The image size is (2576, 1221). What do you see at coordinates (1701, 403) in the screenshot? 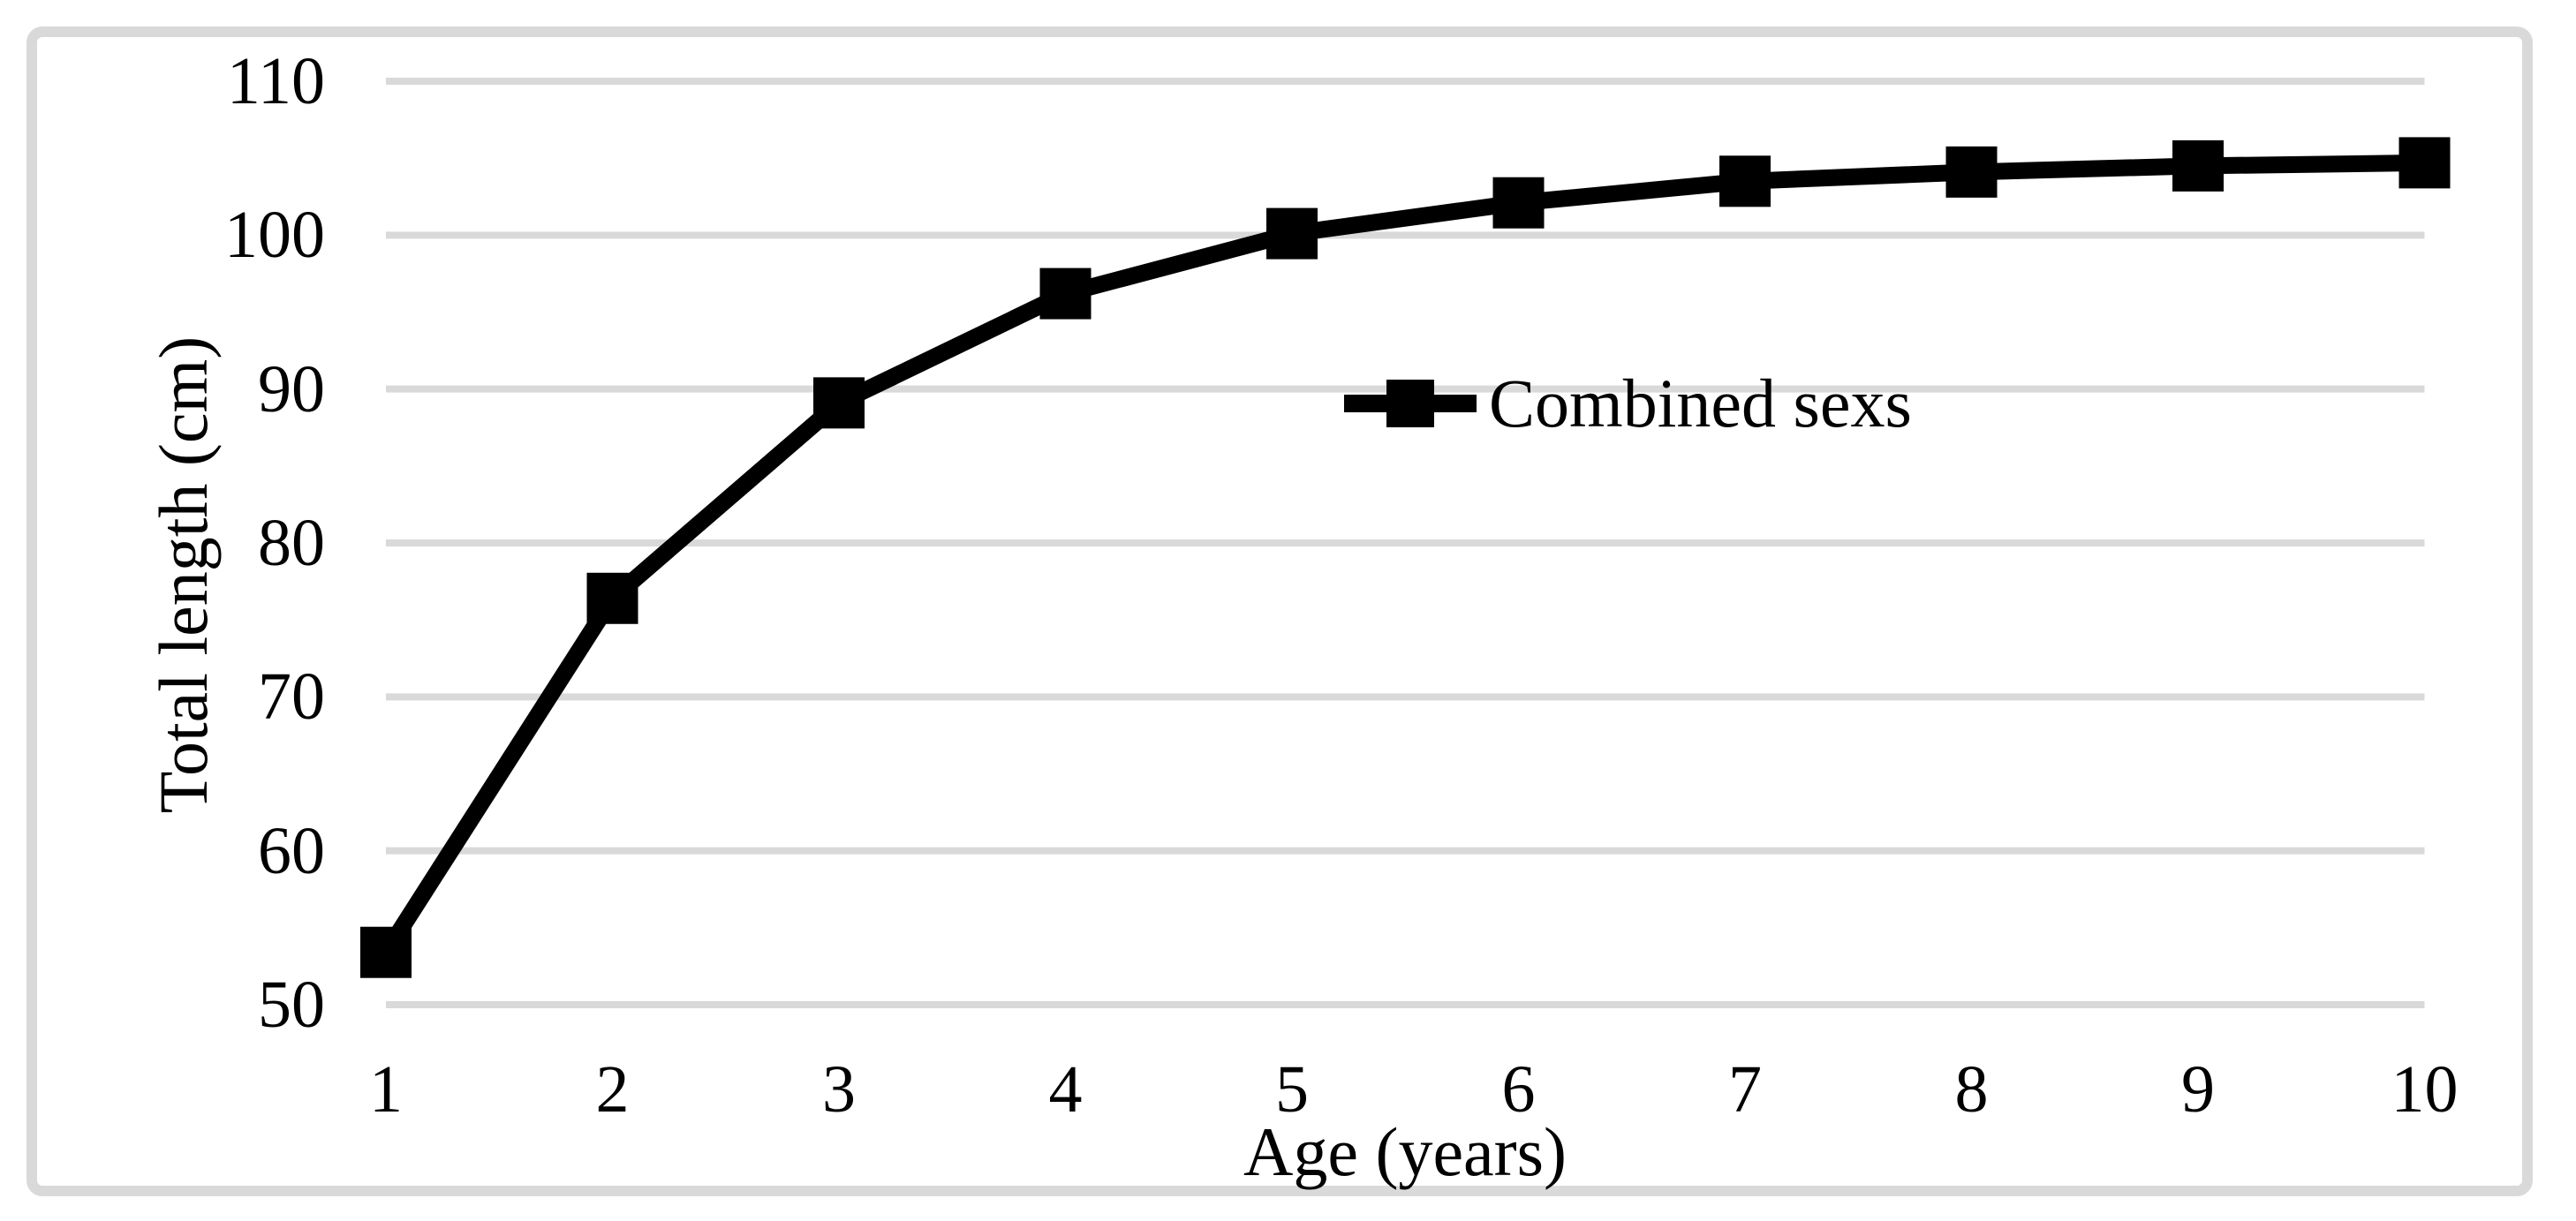
I see `legend-label: Combined sexs` at bounding box center [1701, 403].